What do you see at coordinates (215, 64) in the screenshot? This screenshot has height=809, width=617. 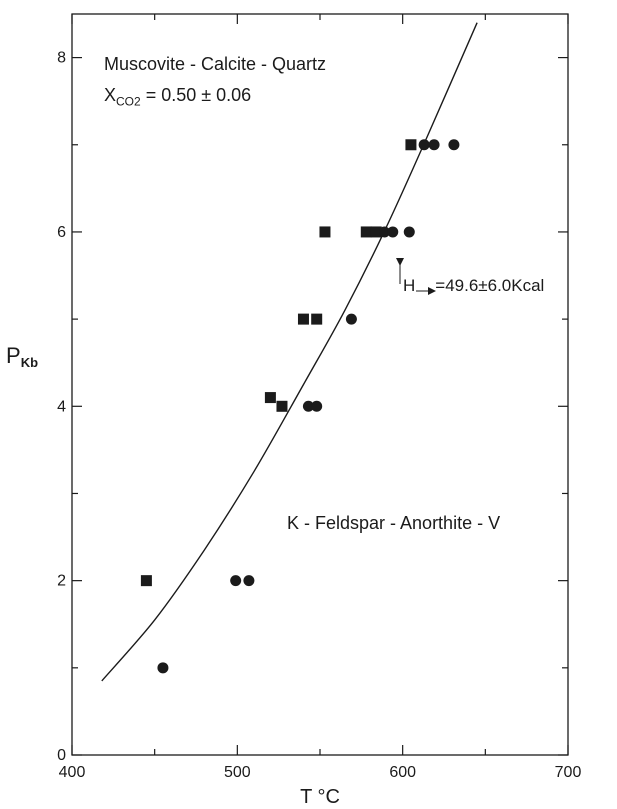 I see `annotation-muscovite-calcite-quartz: Muscovite - Calcite - Quartz` at bounding box center [215, 64].